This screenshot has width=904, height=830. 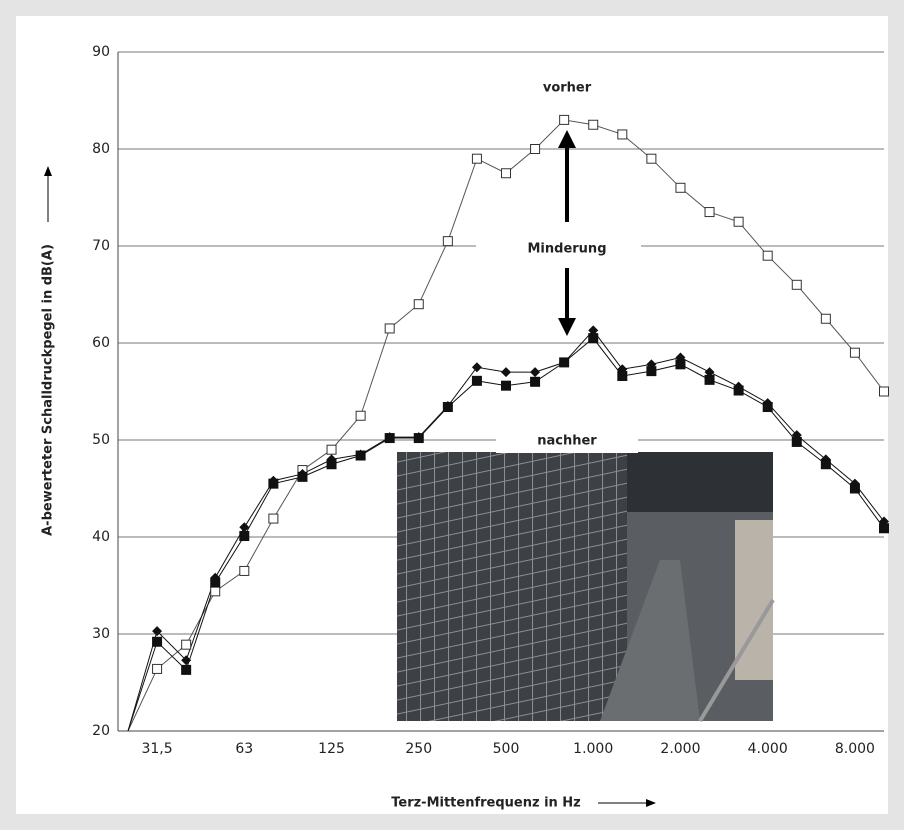 What do you see at coordinates (101, 343) in the screenshot?
I see `y-tick-label: 60` at bounding box center [101, 343].